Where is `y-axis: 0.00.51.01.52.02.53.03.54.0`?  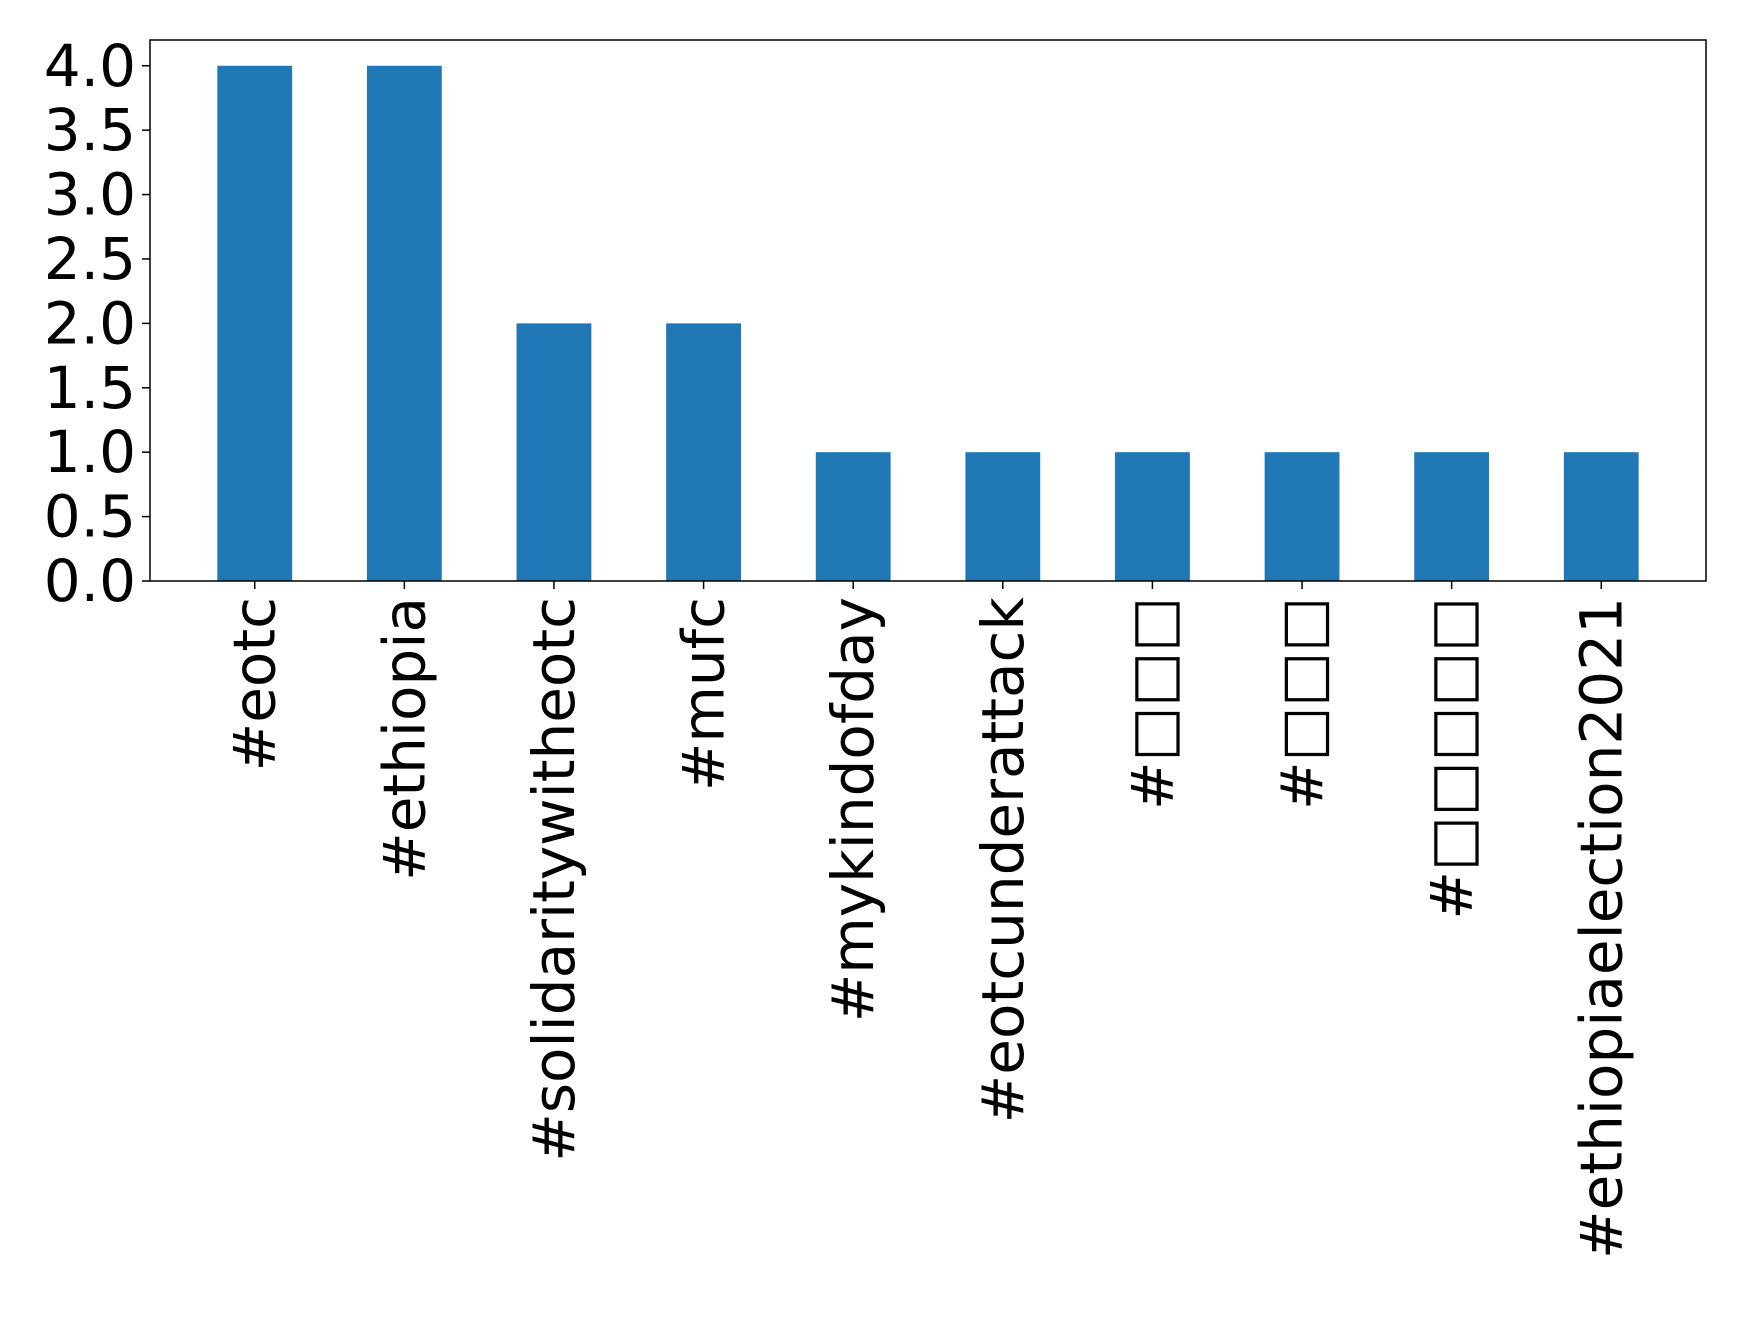
y-axis: 0.00.51.01.52.02.53.03.54.0 is located at coordinates (97, 323).